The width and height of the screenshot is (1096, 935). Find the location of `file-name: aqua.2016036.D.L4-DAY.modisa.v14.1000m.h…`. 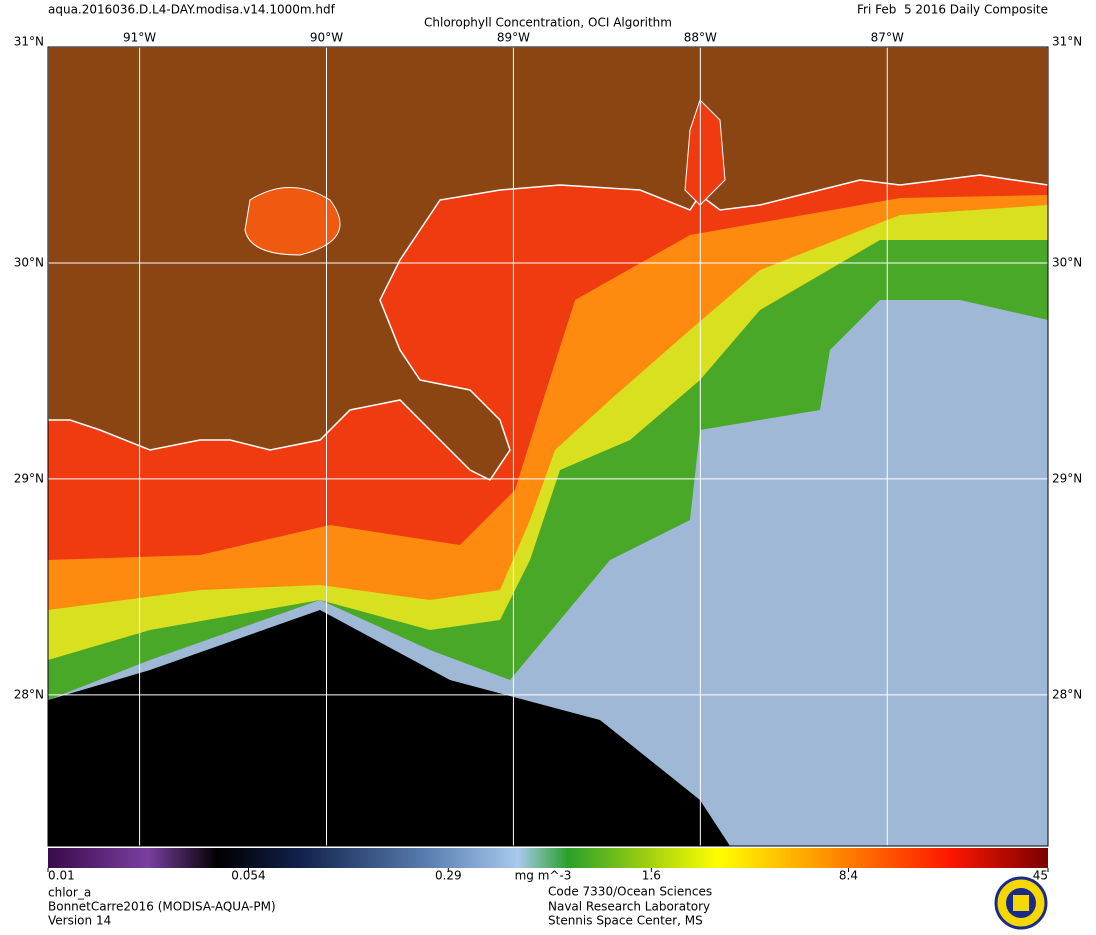

file-name: aqua.2016036.D.L4-DAY.modisa.v14.1000m.h… is located at coordinates (192, 10).